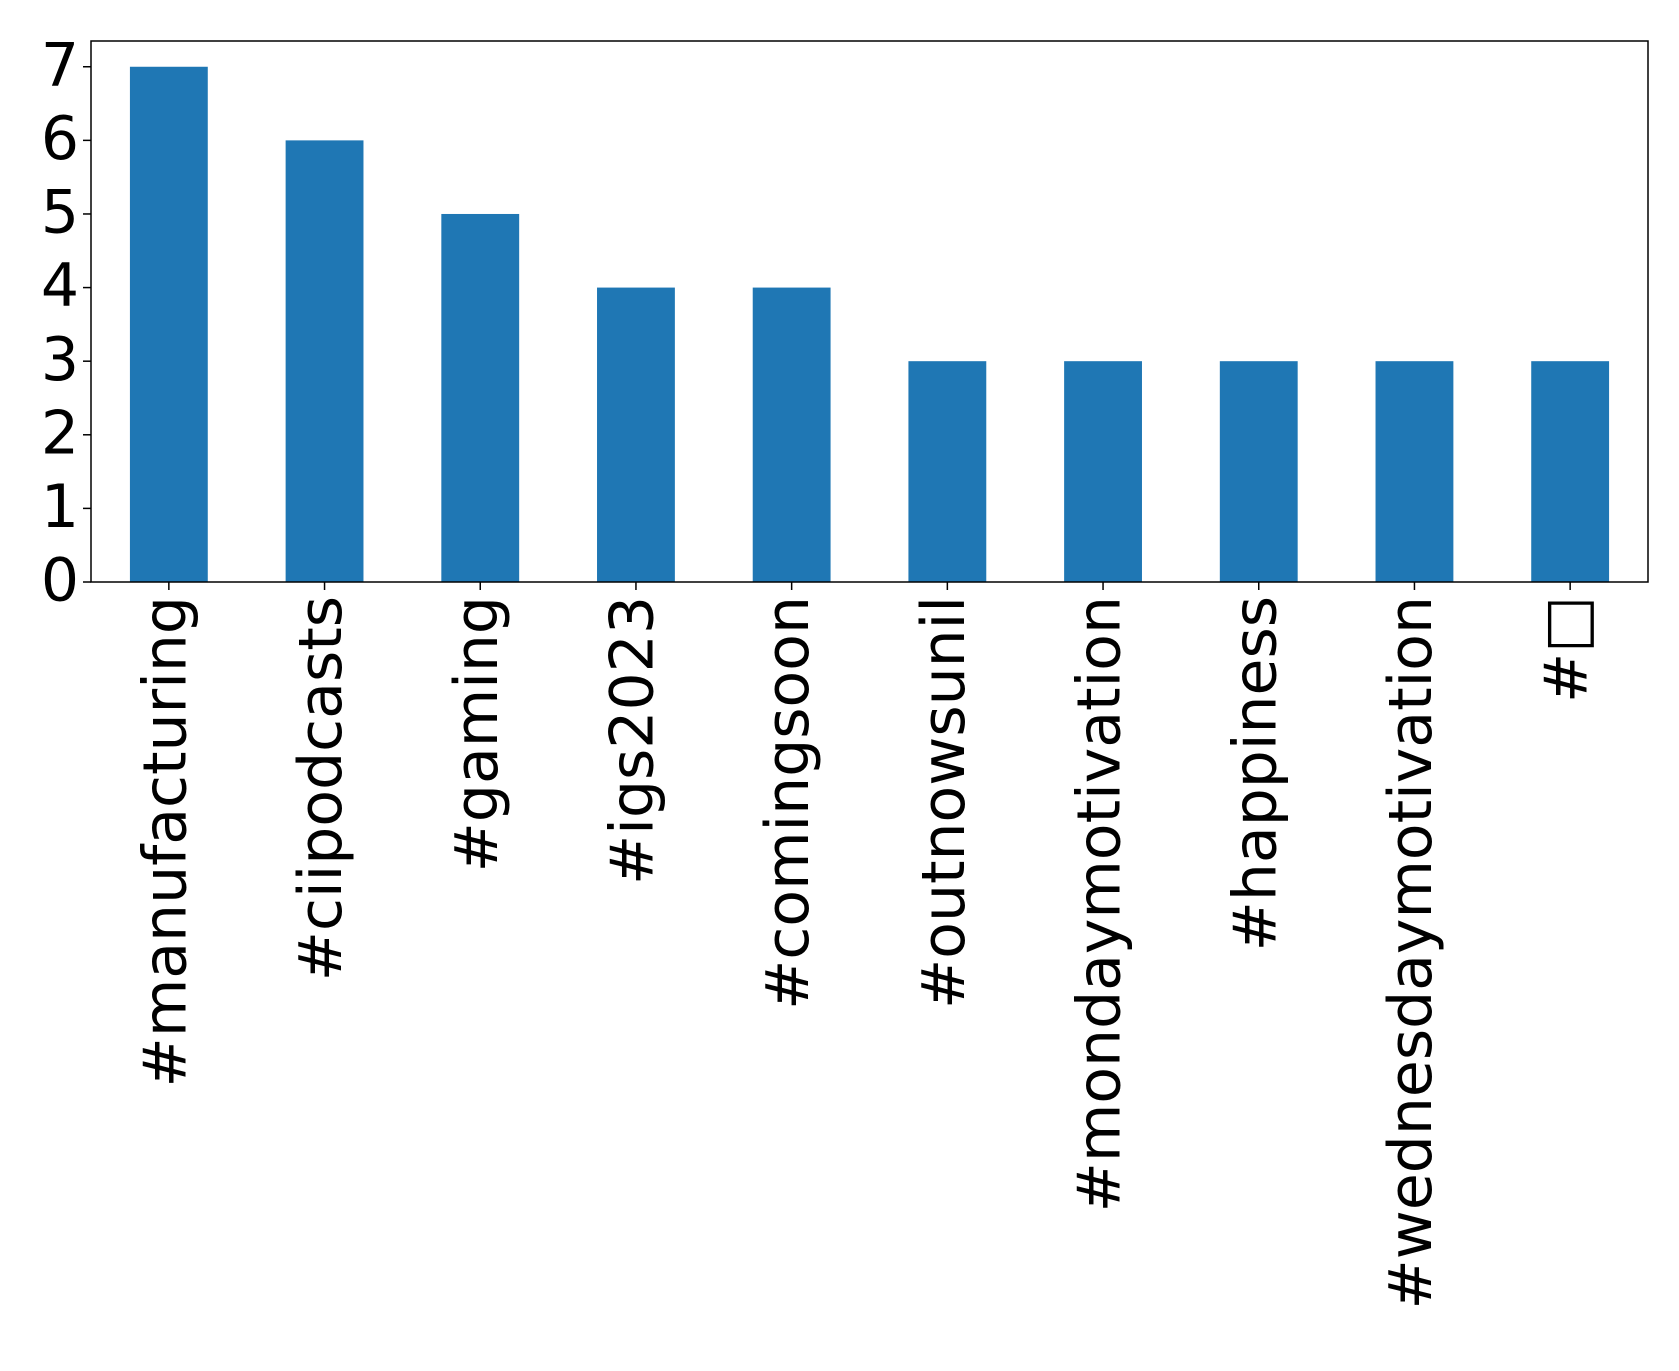  Describe the element at coordinates (1255, 773) in the screenshot. I see `x-tick-label: #happiness` at that location.